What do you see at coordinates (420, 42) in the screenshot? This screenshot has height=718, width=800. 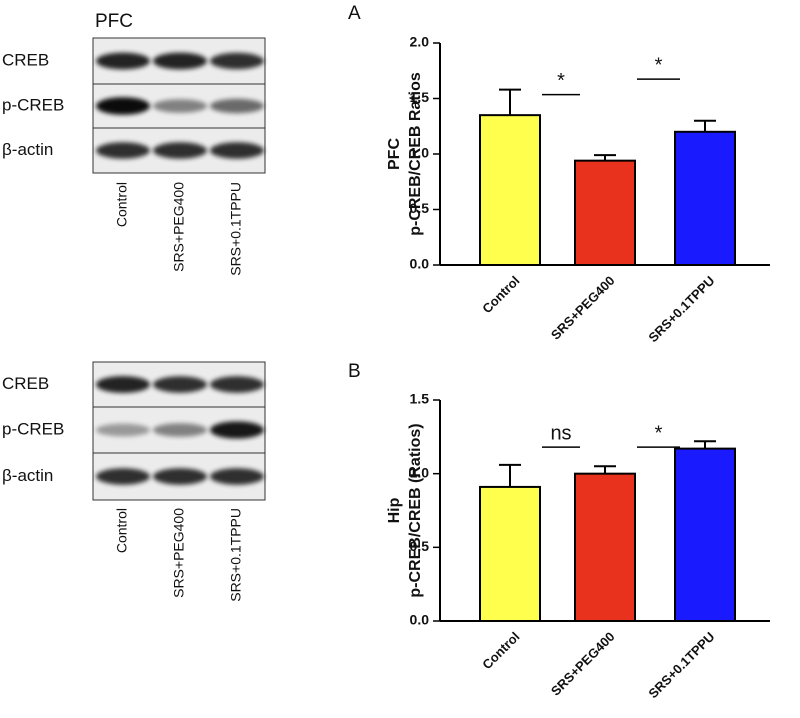 I see `y-tick-label: 2.0` at bounding box center [420, 42].